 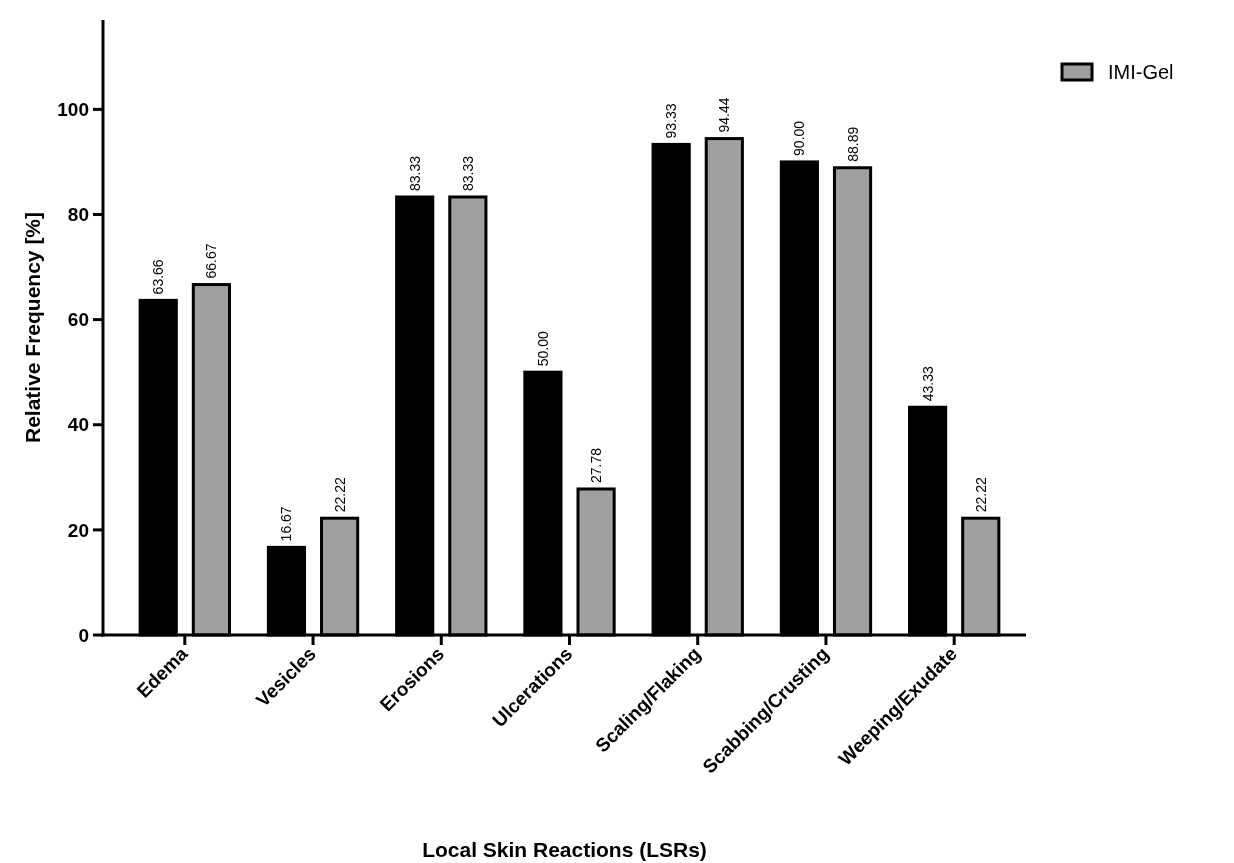 I want to click on x-axis-title: Local Skin Reactions (LSRs), so click(x=564, y=849).